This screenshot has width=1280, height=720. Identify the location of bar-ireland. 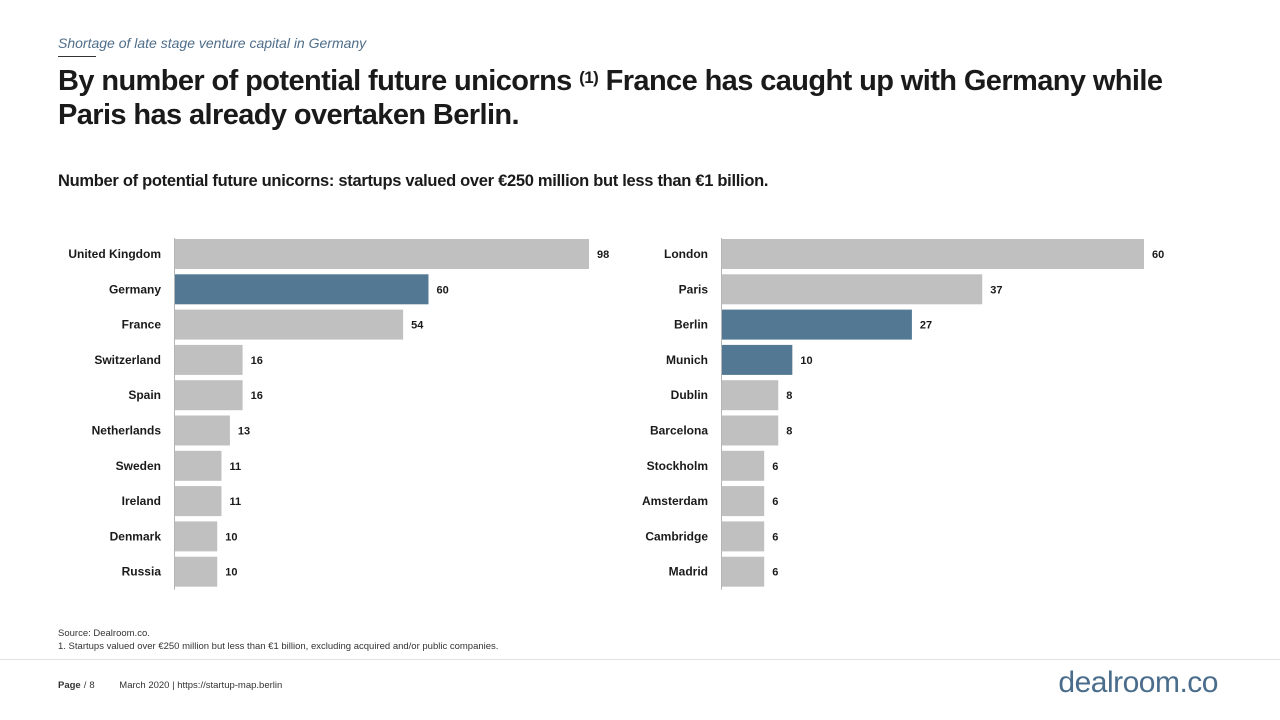
(198, 501).